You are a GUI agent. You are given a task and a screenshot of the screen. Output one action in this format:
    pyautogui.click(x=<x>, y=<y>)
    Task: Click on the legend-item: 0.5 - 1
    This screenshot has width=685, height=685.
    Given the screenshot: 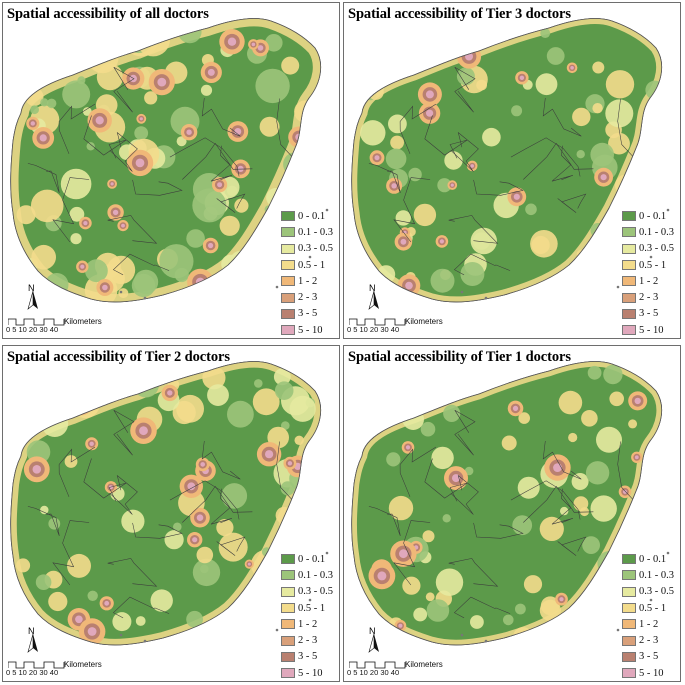 What is the action you would take?
    pyautogui.click(x=651, y=265)
    